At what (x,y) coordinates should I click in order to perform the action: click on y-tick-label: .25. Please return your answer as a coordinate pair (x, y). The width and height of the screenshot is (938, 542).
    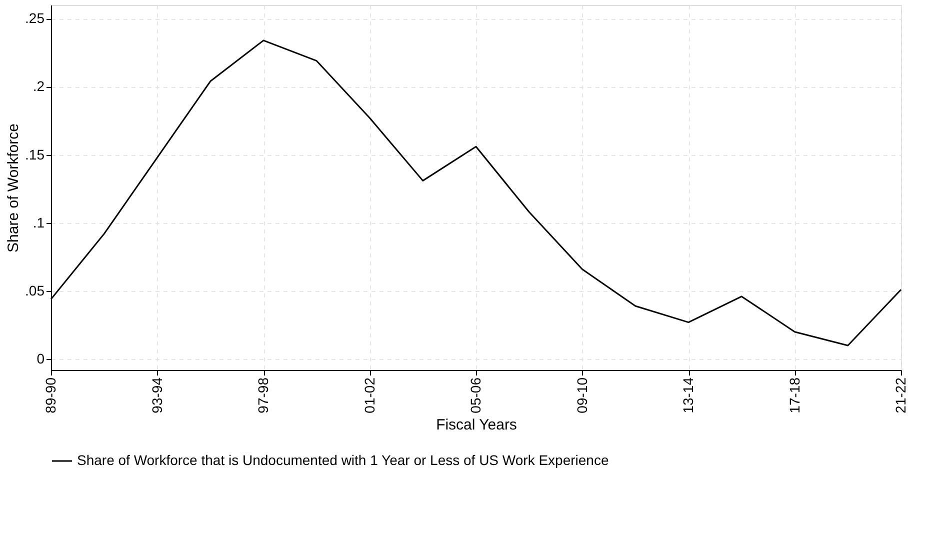
    Looking at the image, I should click on (35, 18).